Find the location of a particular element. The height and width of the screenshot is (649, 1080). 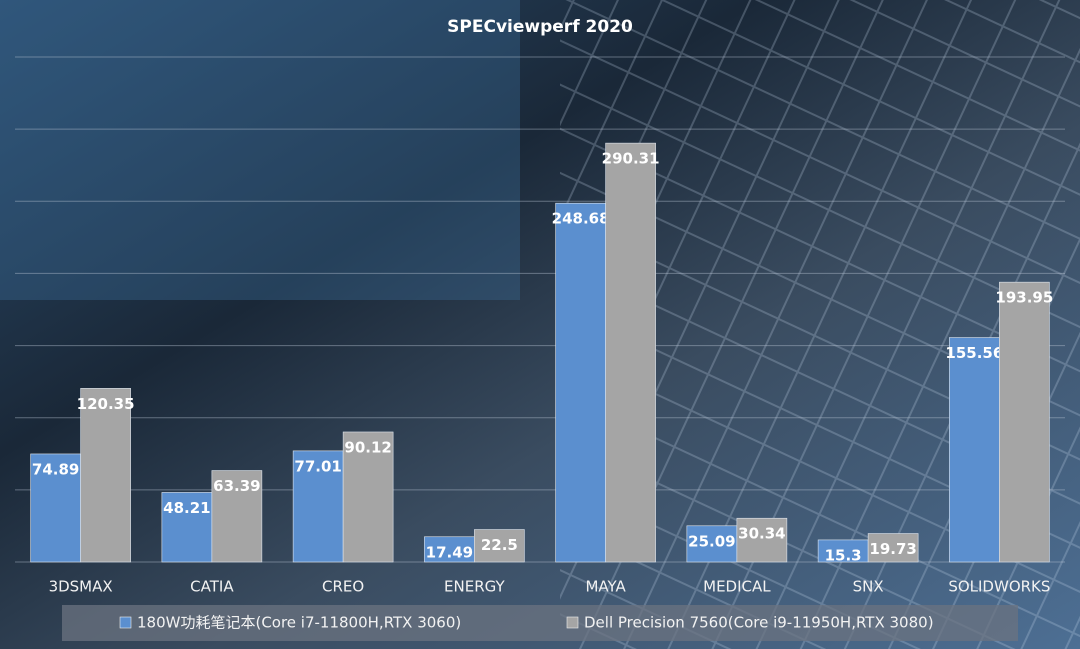

value-label: 15.3 is located at coordinates (843, 555).